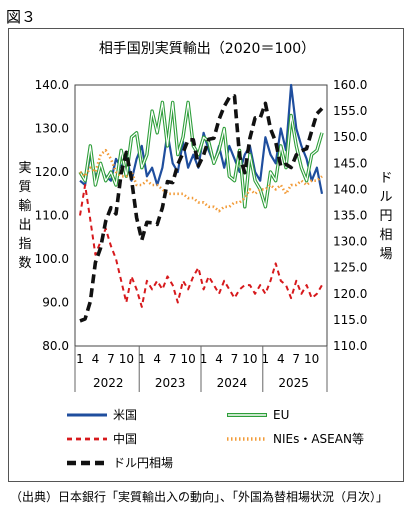  What do you see at coordinates (207, 49) in the screenshot?
I see `chart-title: 相手国別実質輸出（2020＝100）` at bounding box center [207, 49].